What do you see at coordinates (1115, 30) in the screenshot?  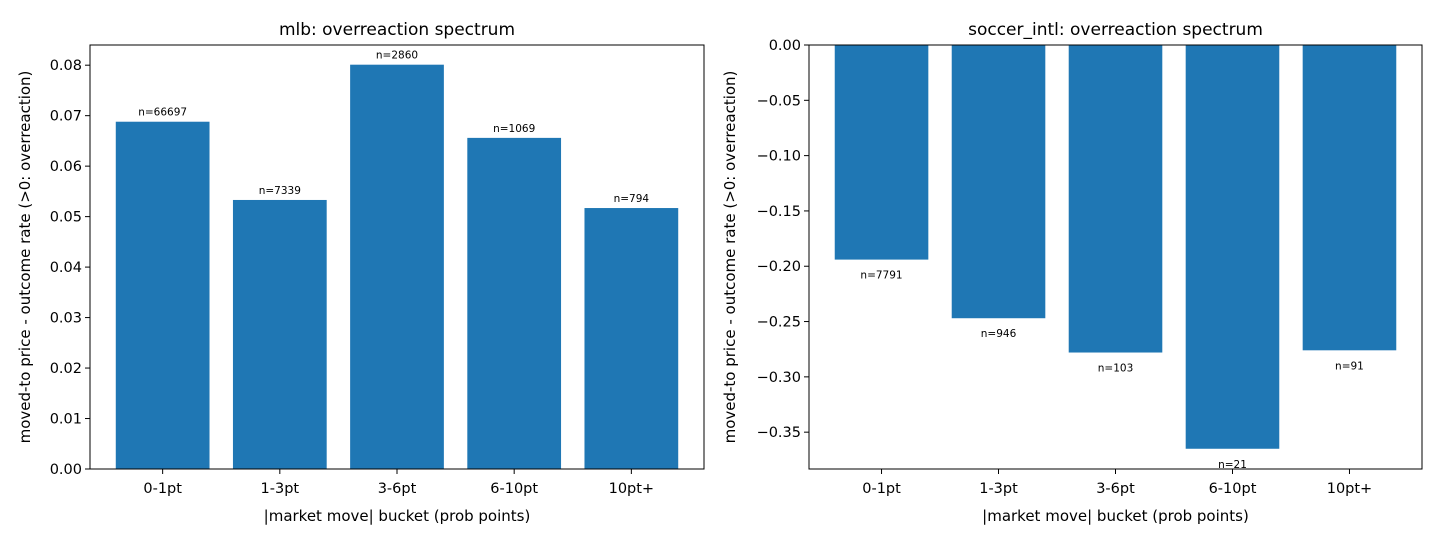 I see `chart-title: soccer_intl: overreaction spectrum` at bounding box center [1115, 30].